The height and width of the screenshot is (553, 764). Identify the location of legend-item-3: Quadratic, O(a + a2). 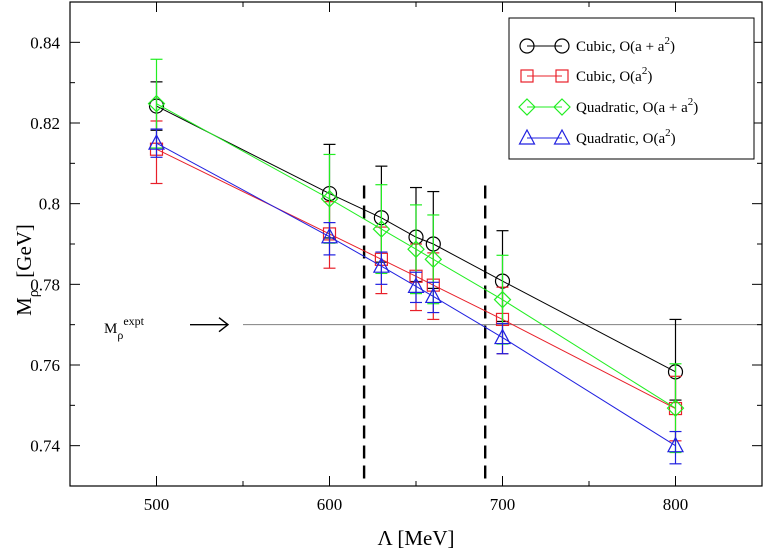
(608, 106).